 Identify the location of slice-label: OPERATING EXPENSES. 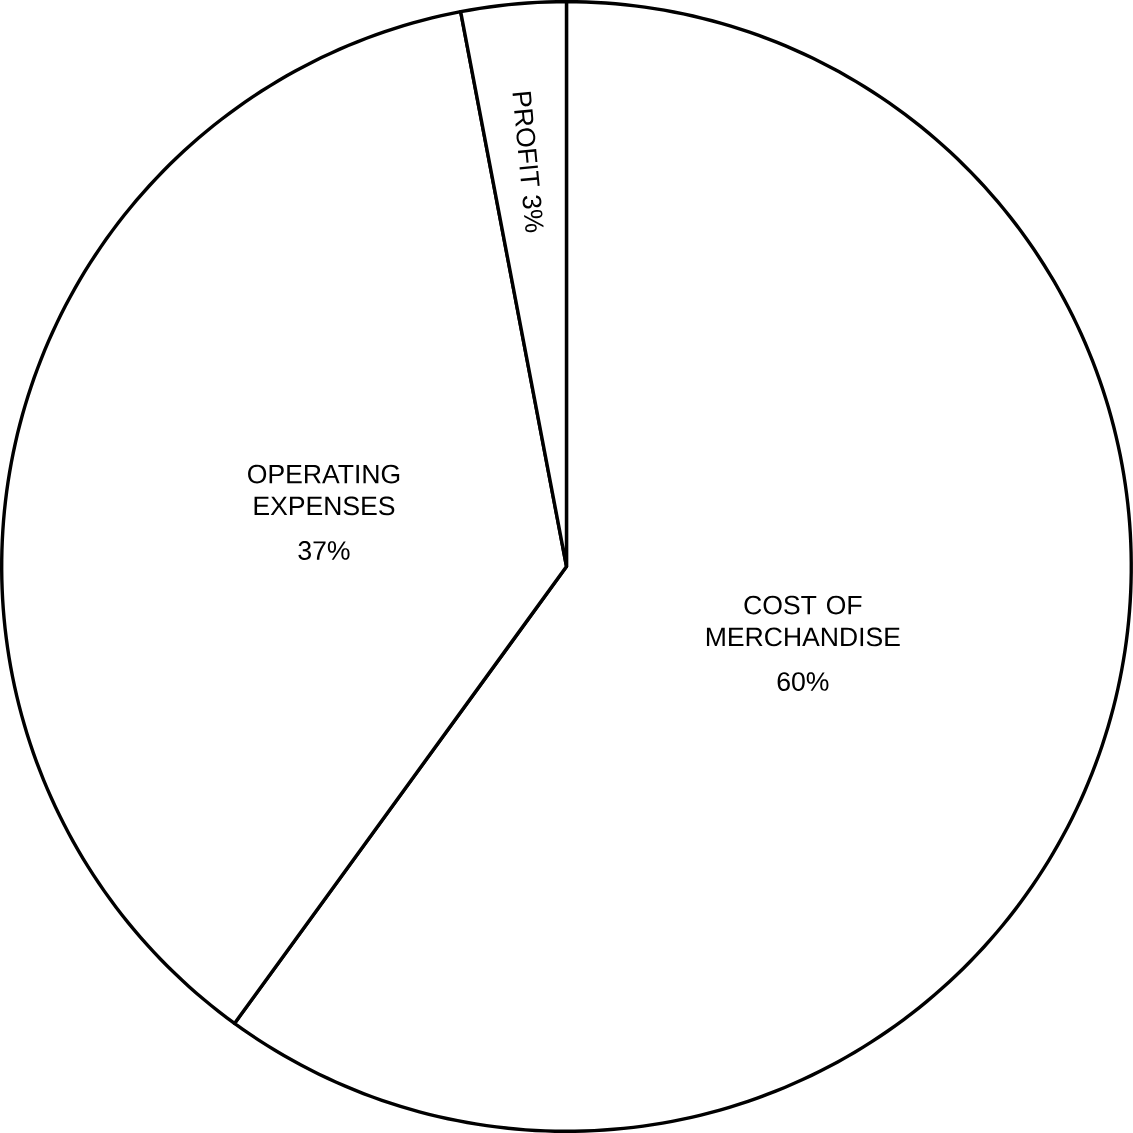
(324, 490).